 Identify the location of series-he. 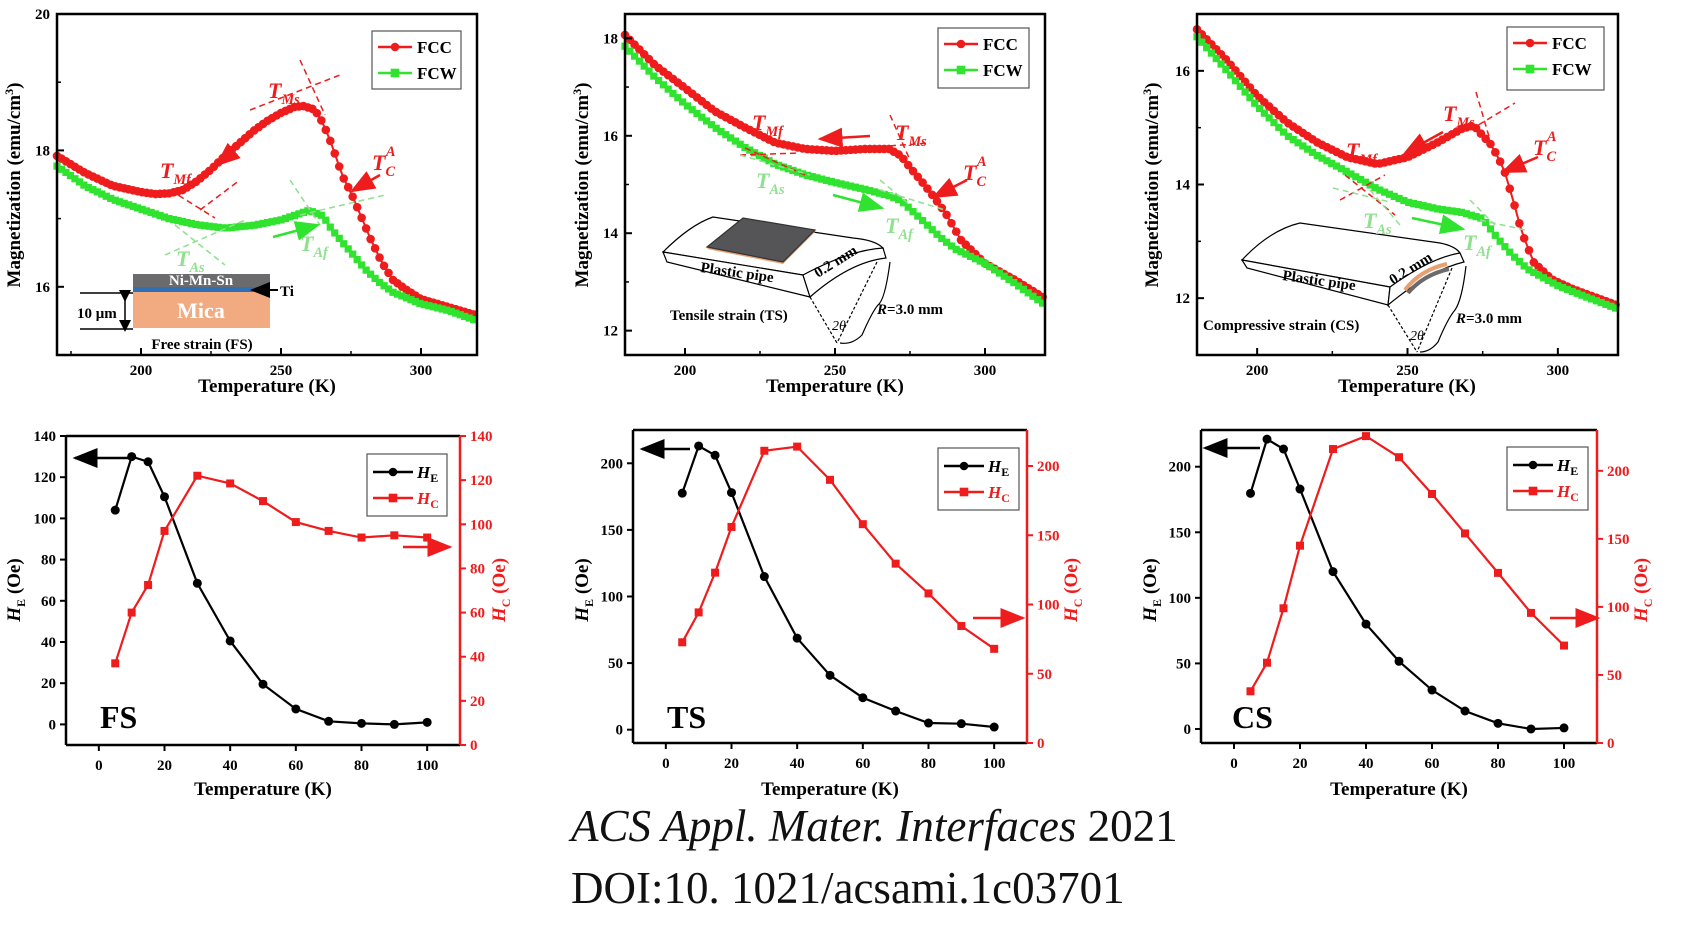
(838, 586).